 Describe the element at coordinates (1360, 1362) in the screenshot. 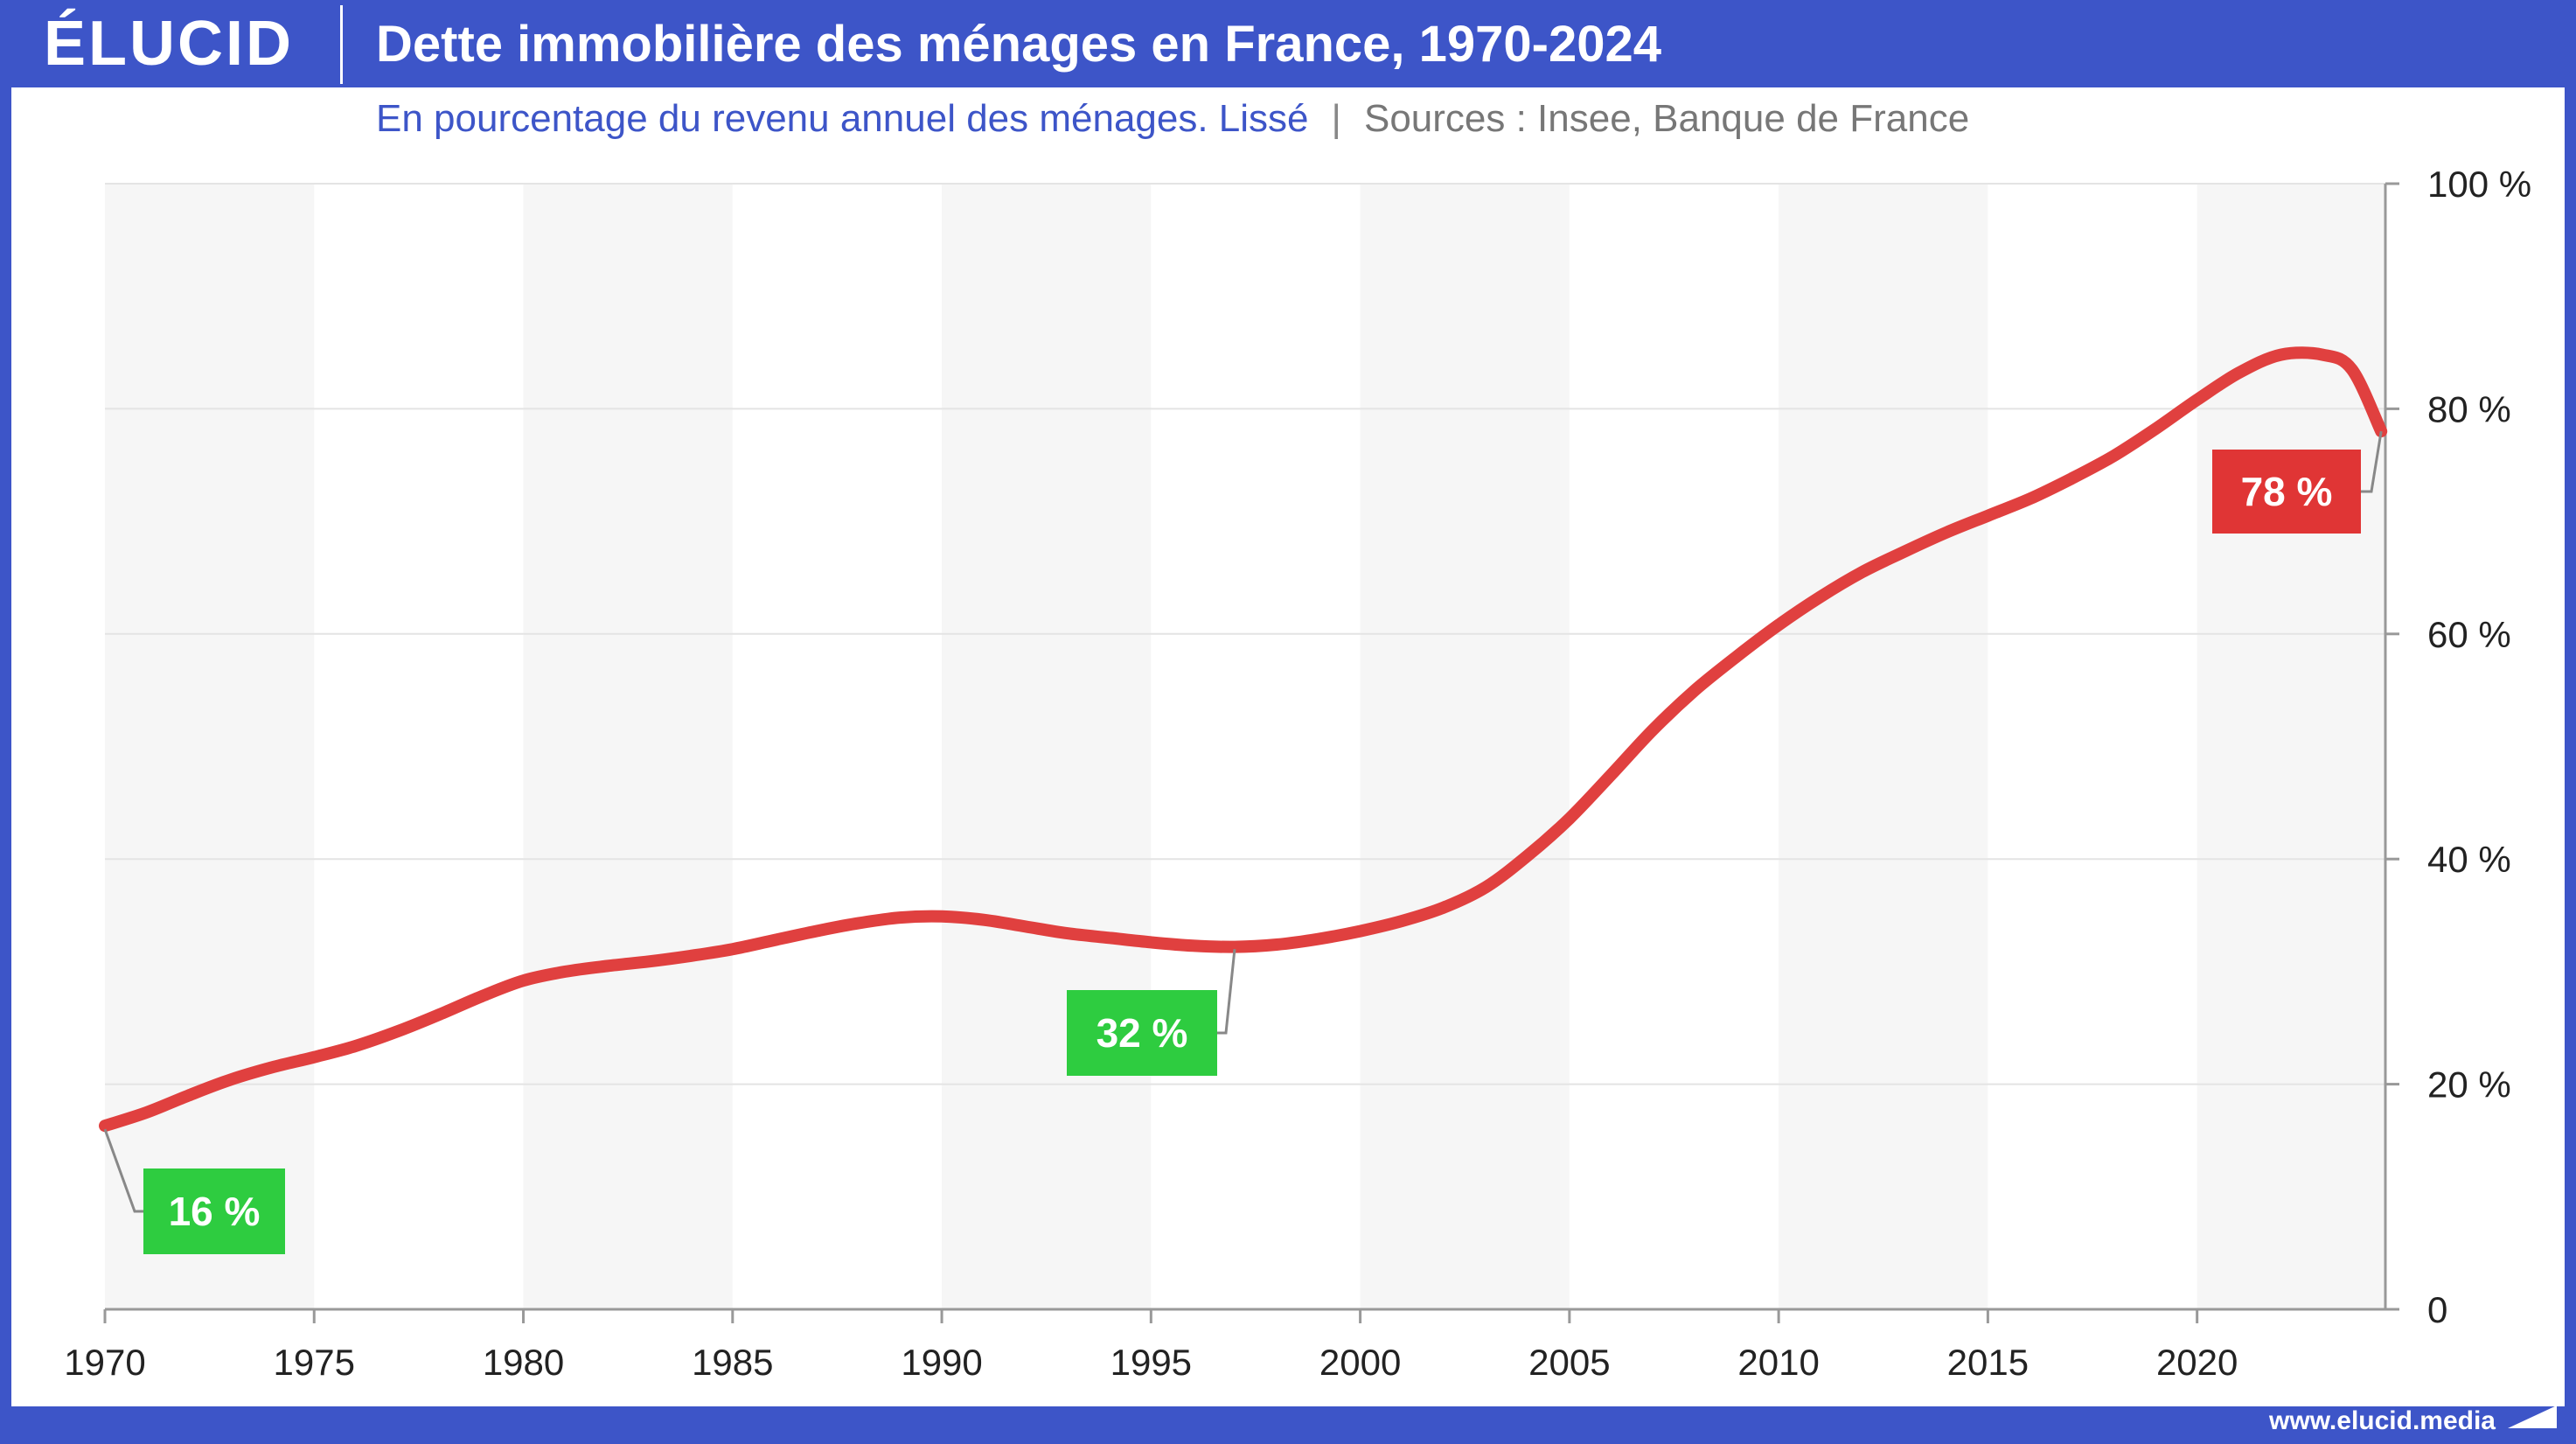

I see `x-tick-label: 2000` at that location.